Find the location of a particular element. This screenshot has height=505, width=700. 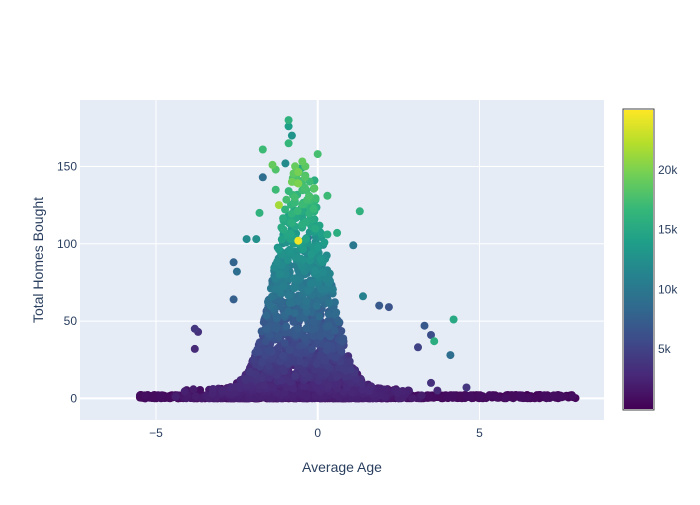

x-axis-ticks: −5 0 5 is located at coordinates (316, 433).